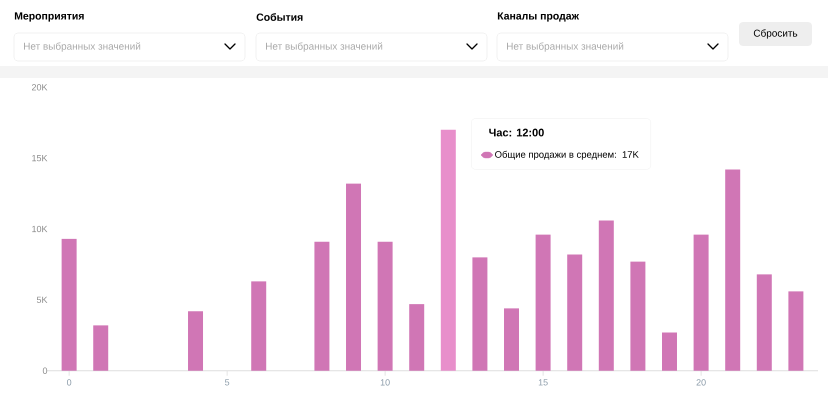 The image size is (828, 408). I want to click on text: События, so click(279, 17).